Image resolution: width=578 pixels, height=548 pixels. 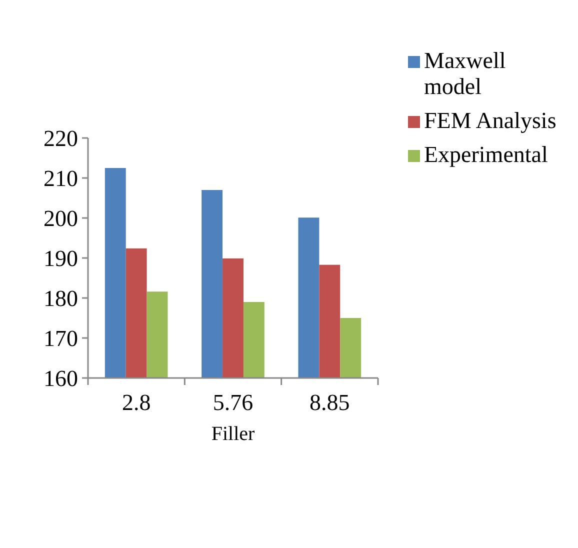 I want to click on legend-label: Experimental, so click(x=486, y=154).